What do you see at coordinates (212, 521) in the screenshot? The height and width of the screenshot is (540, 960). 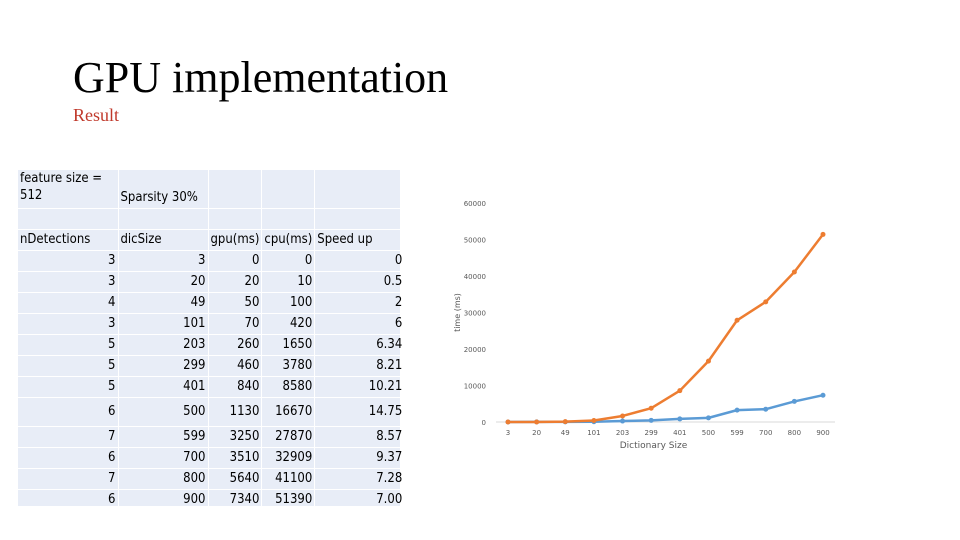 I see `table-empty-row` at bounding box center [212, 521].